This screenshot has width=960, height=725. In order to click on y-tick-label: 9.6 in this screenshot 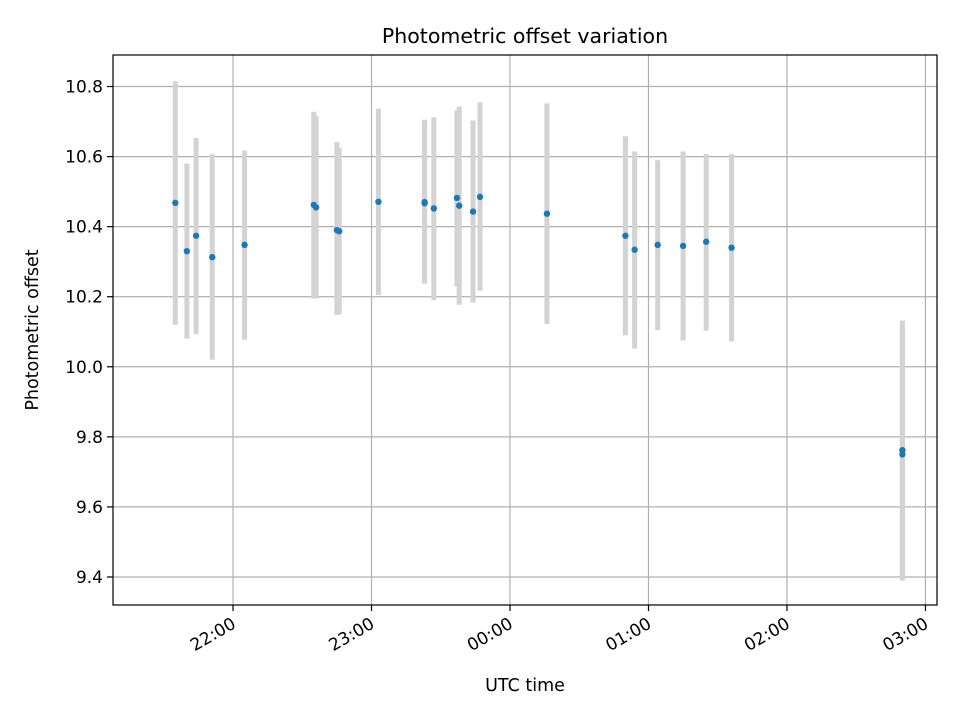, I will do `click(89, 508)`.